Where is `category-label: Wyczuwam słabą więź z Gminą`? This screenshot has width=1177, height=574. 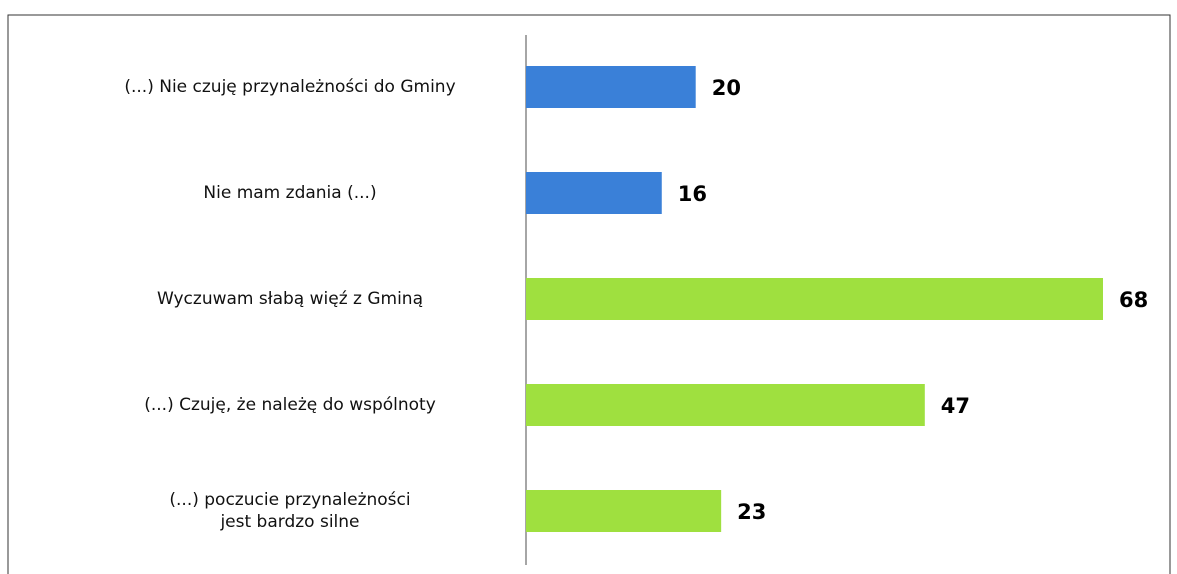
category-label: Wyczuwam słabą więź z Gminą is located at coordinates (289, 299).